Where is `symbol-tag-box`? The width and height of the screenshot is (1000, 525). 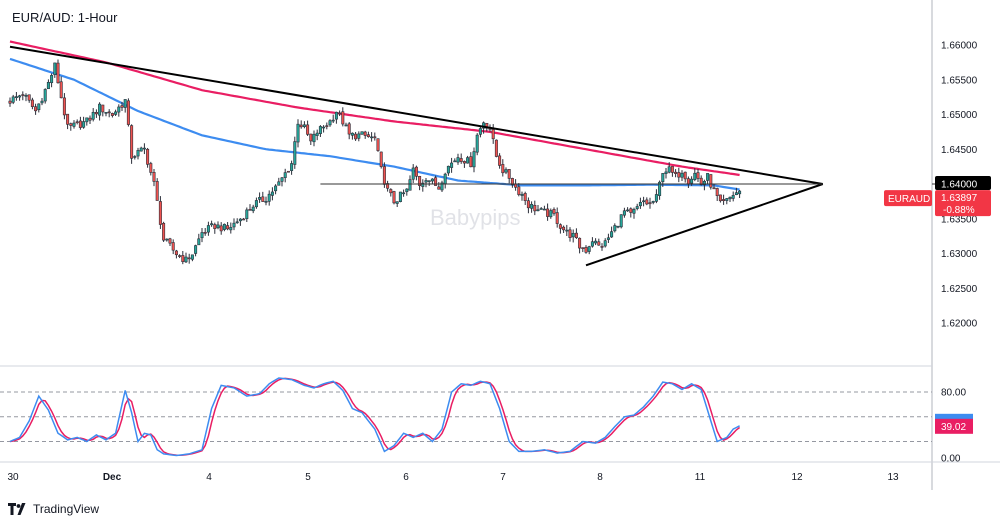
symbol-tag-box is located at coordinates (908, 198).